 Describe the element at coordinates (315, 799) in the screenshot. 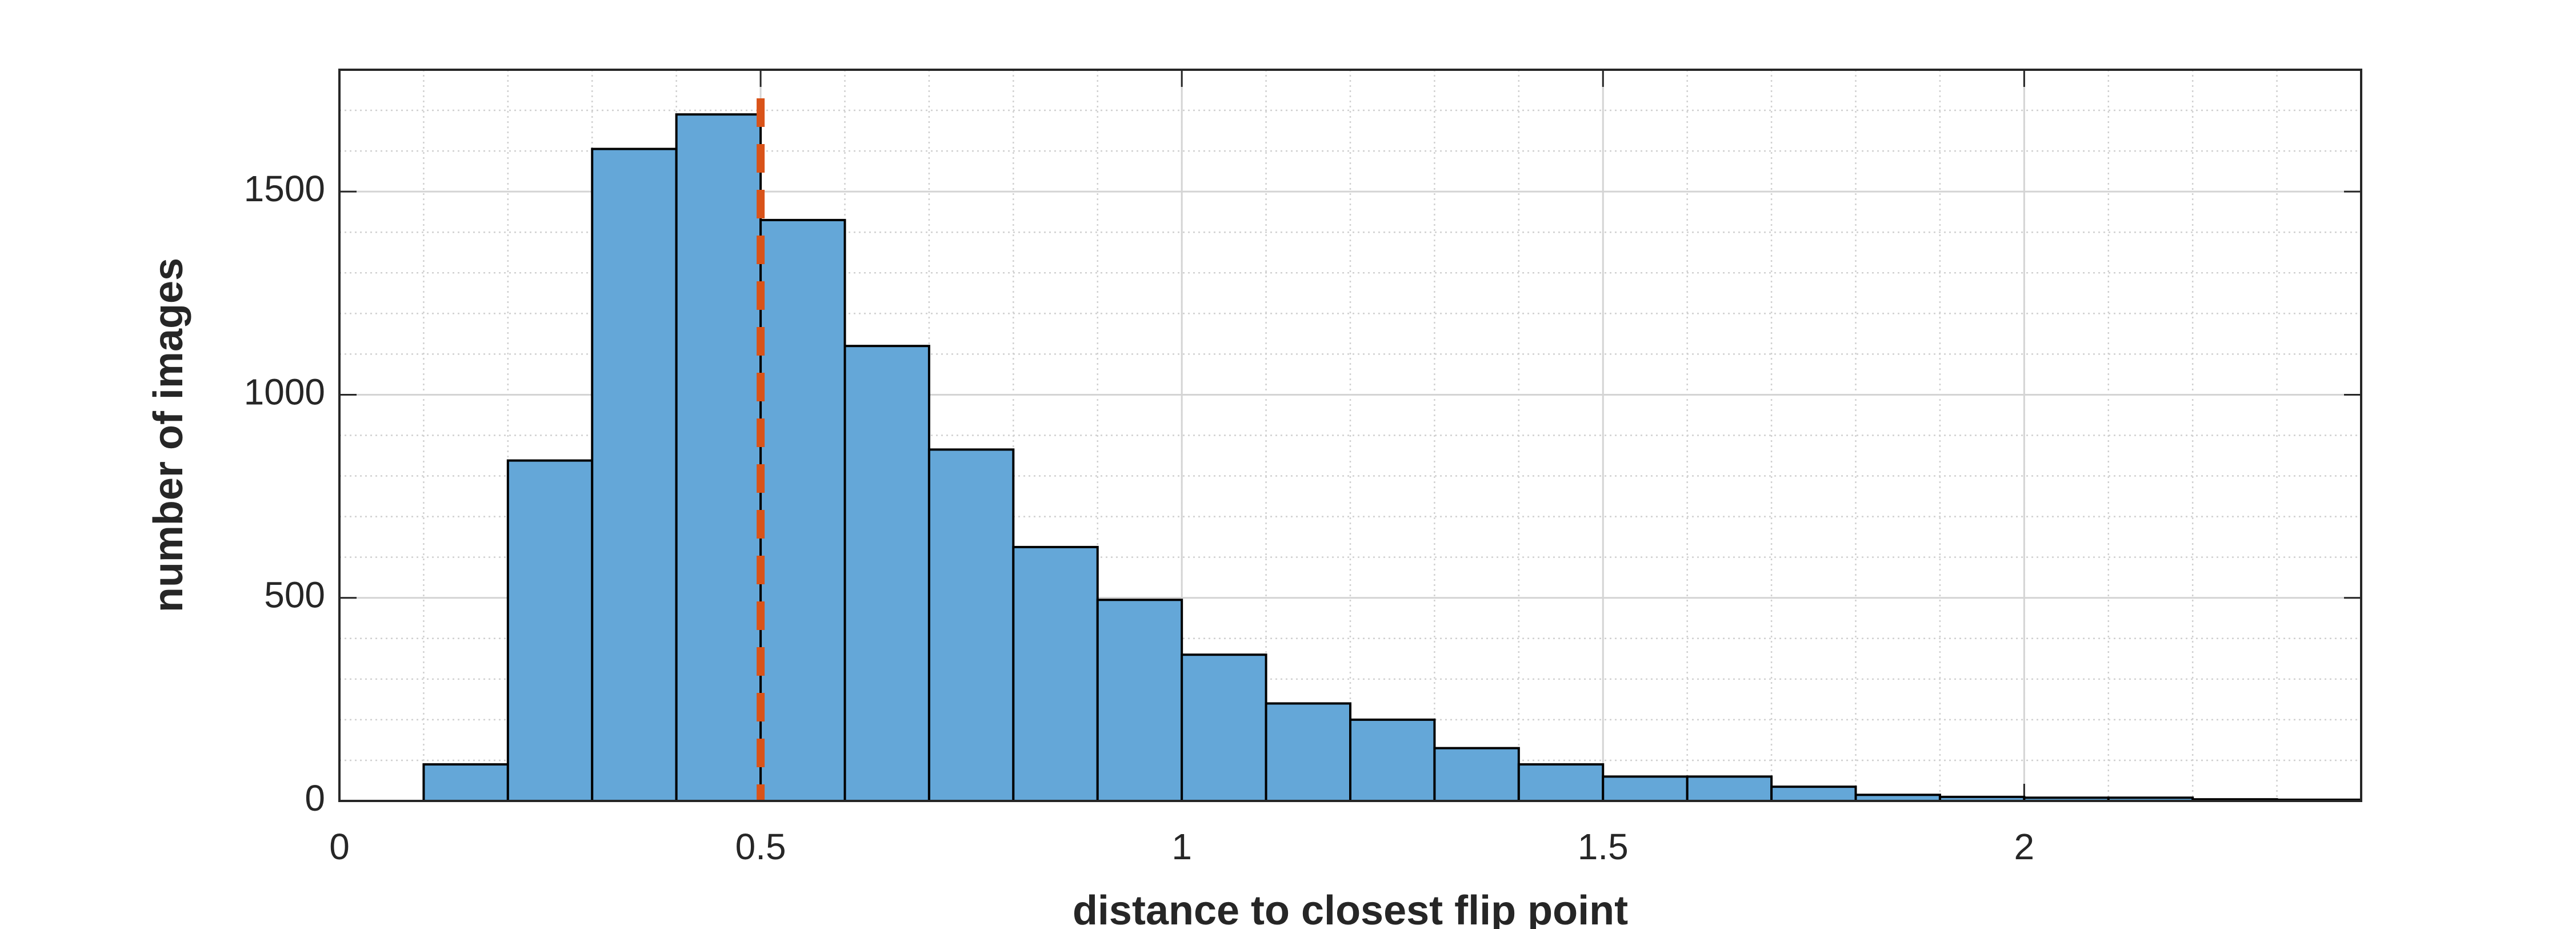

I see `y-tick-label: 0` at that location.